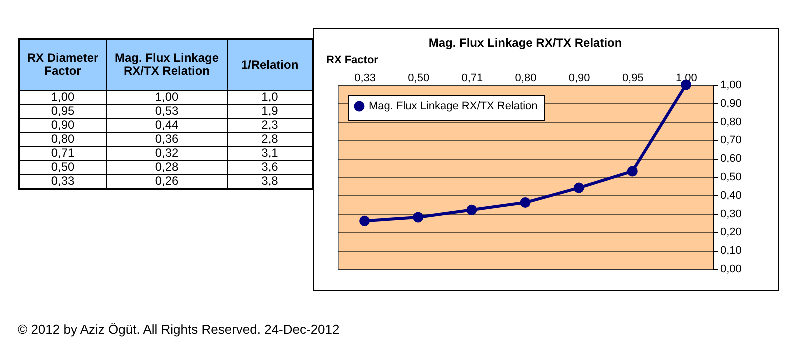 The height and width of the screenshot is (355, 786). I want to click on y-tick-label: 0,90, so click(731, 104).